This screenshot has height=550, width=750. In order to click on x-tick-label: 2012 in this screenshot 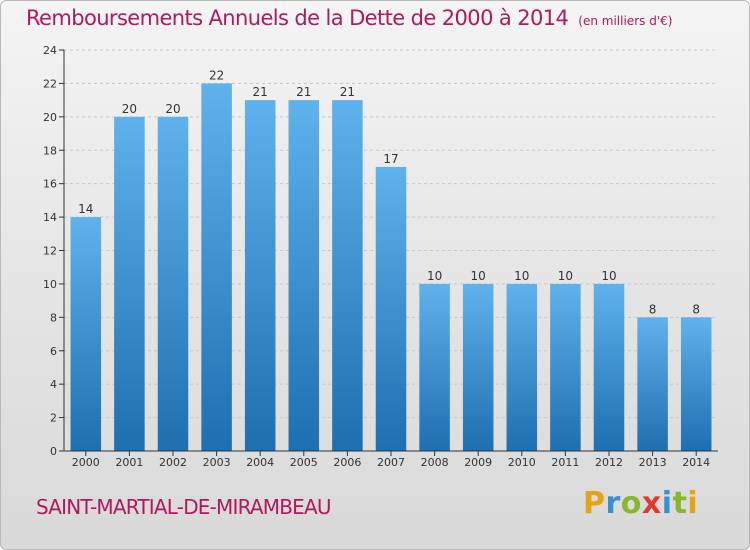, I will do `click(609, 462)`.